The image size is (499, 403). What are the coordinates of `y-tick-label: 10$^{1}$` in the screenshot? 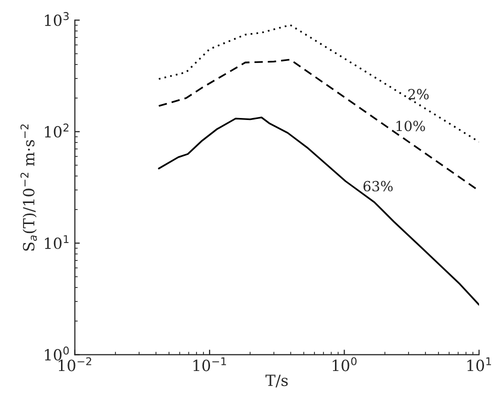 It's located at (56, 242).